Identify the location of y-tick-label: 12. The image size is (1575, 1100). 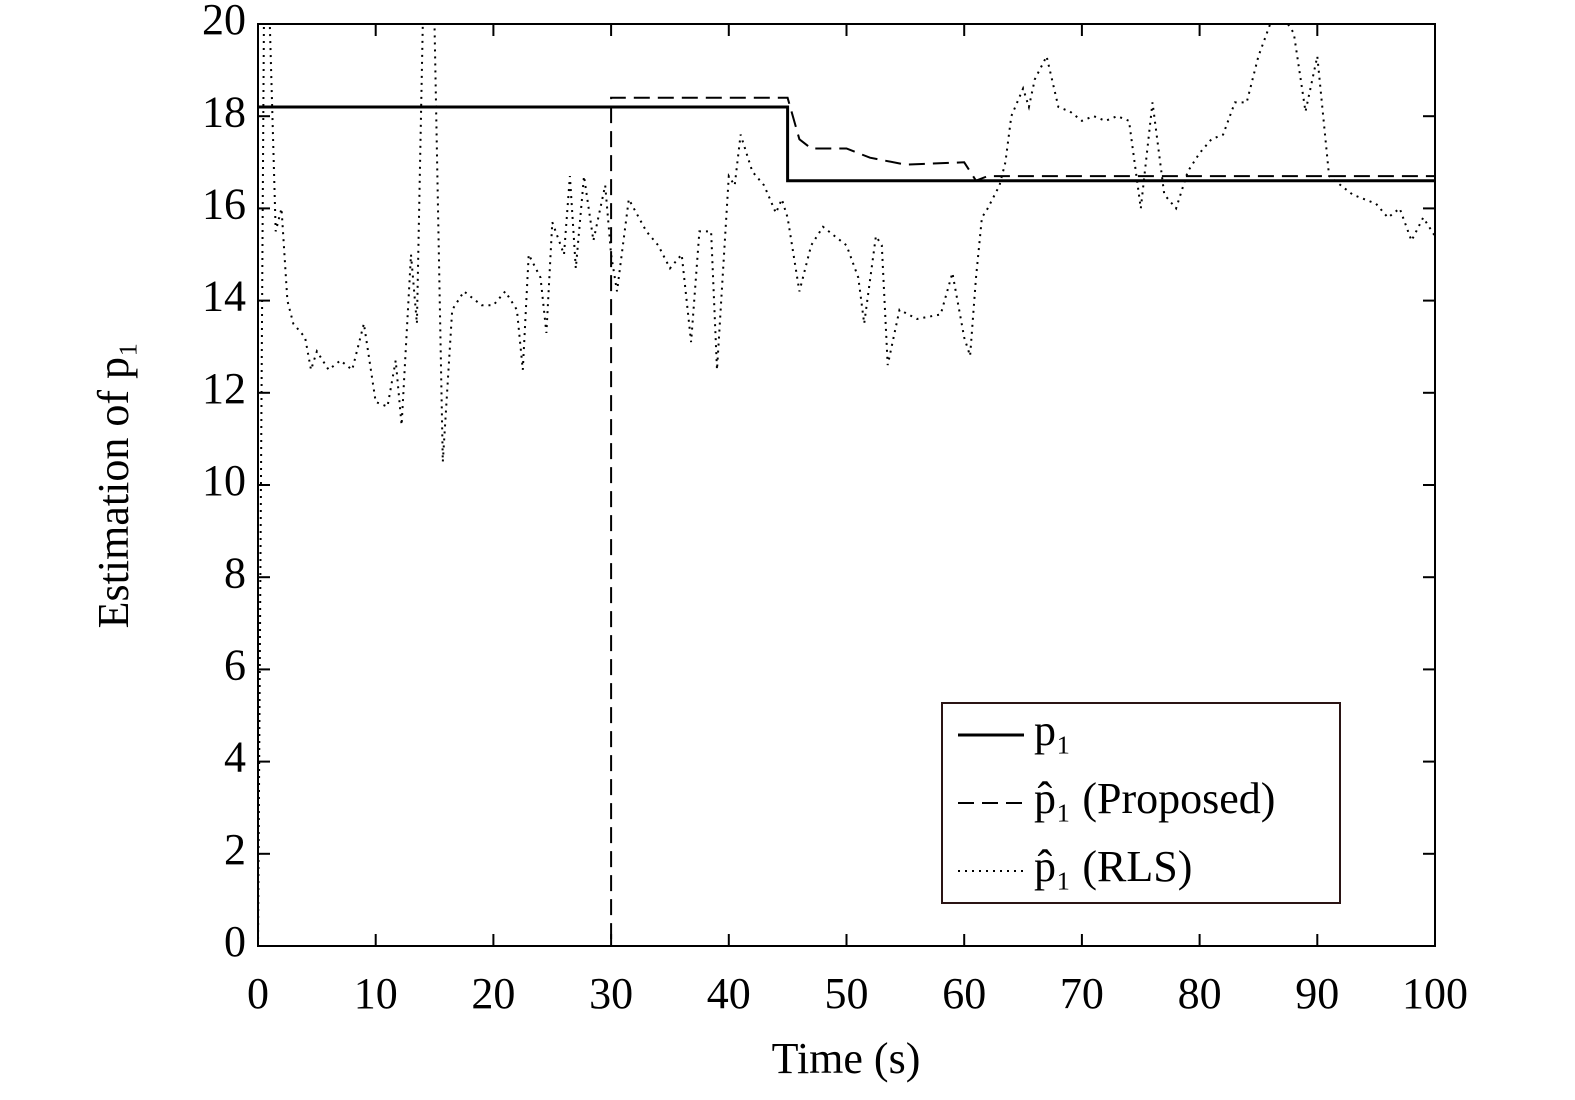
(224, 388).